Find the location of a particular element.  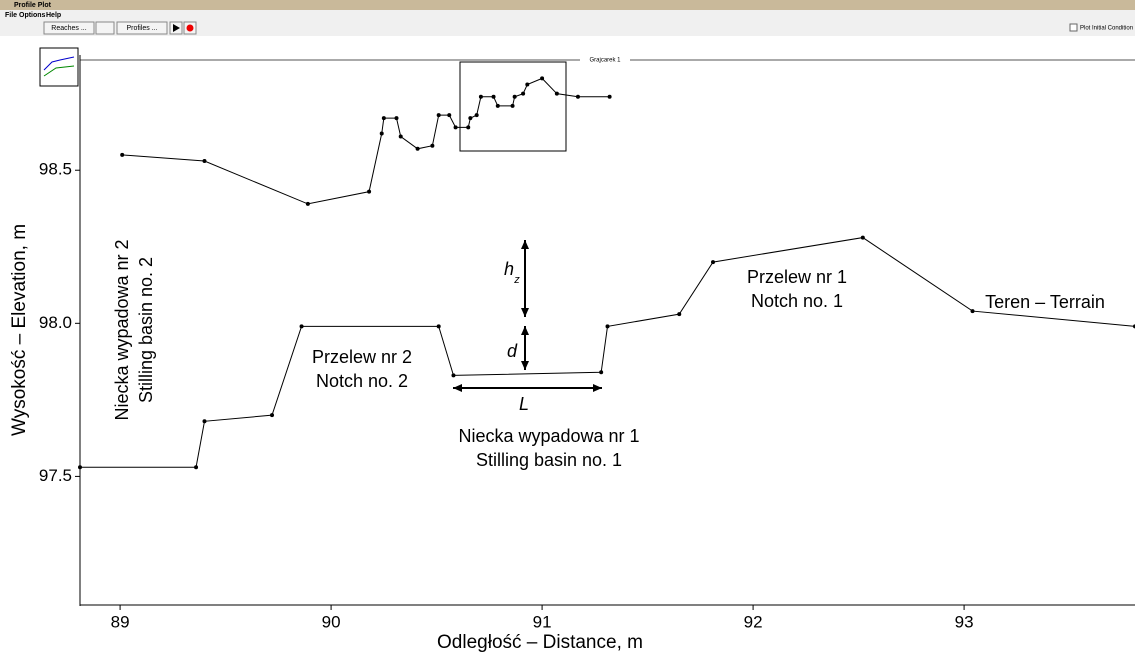

annotation: Stilling basin no. 1 is located at coordinates (549, 460).